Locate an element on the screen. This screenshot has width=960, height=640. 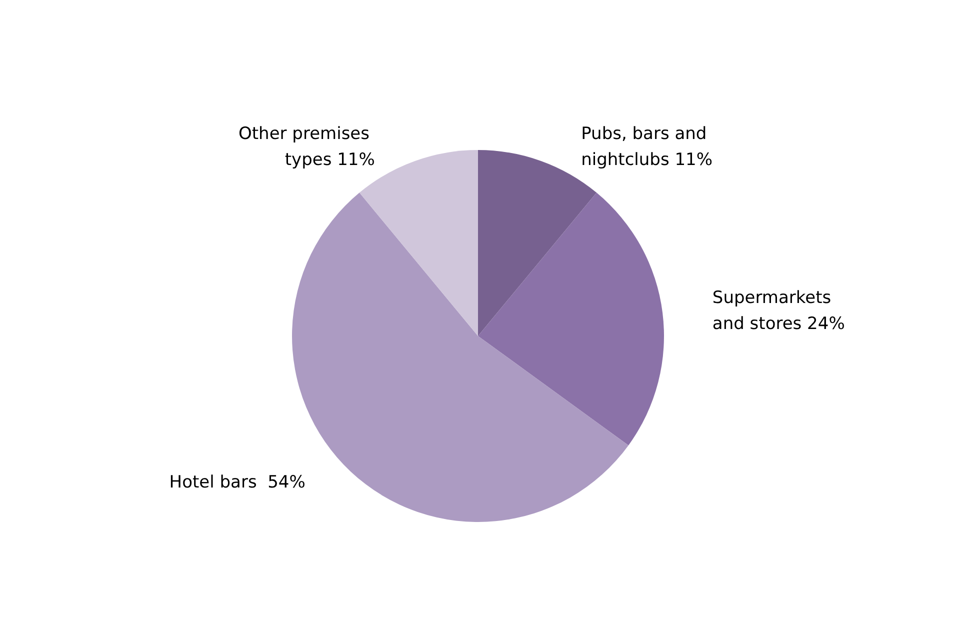
slice-label: Pubs, bars and nightclubs 11% is located at coordinates (647, 147).